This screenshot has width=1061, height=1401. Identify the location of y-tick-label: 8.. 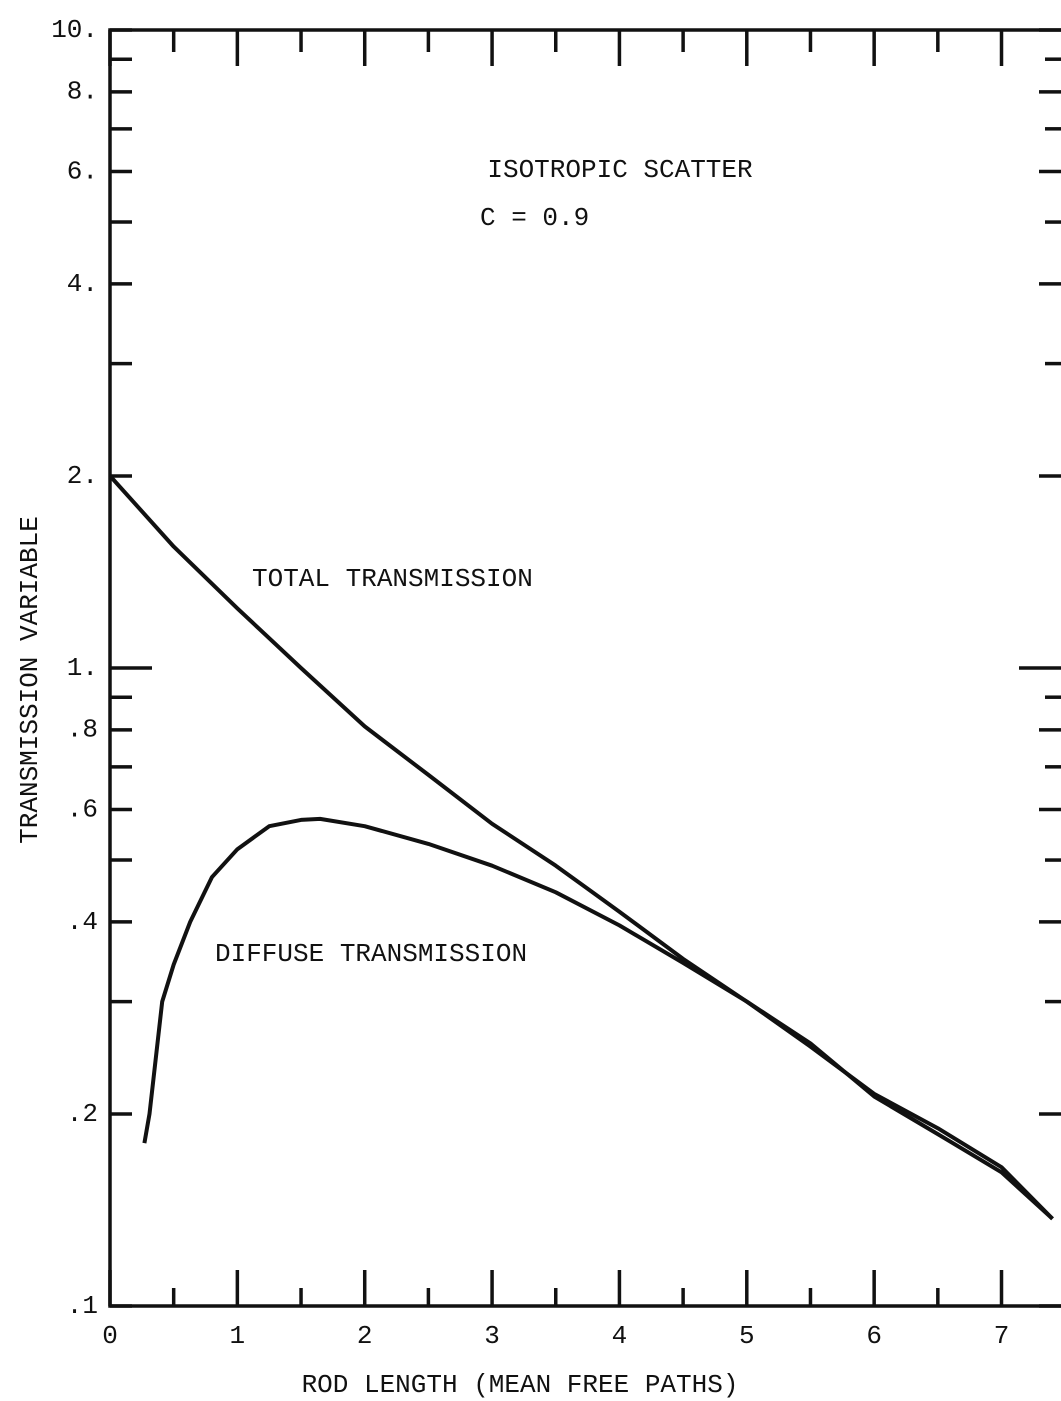
(82, 92).